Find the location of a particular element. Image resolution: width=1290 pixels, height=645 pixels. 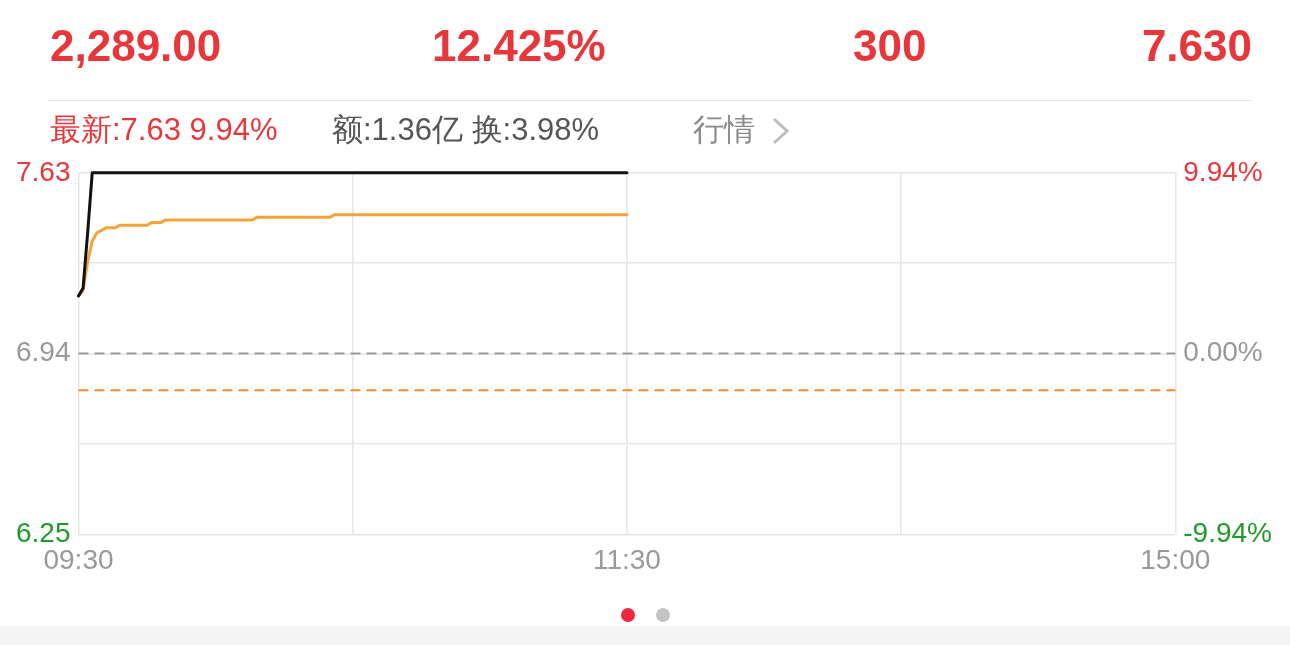

text: 7.630 is located at coordinates (1196, 45).